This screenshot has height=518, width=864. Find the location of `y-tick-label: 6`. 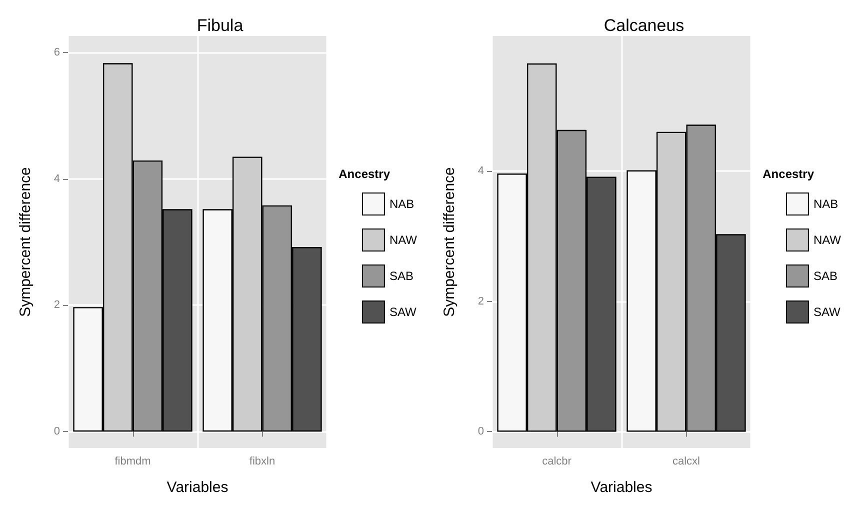

y-tick-label: 6 is located at coordinates (57, 52).